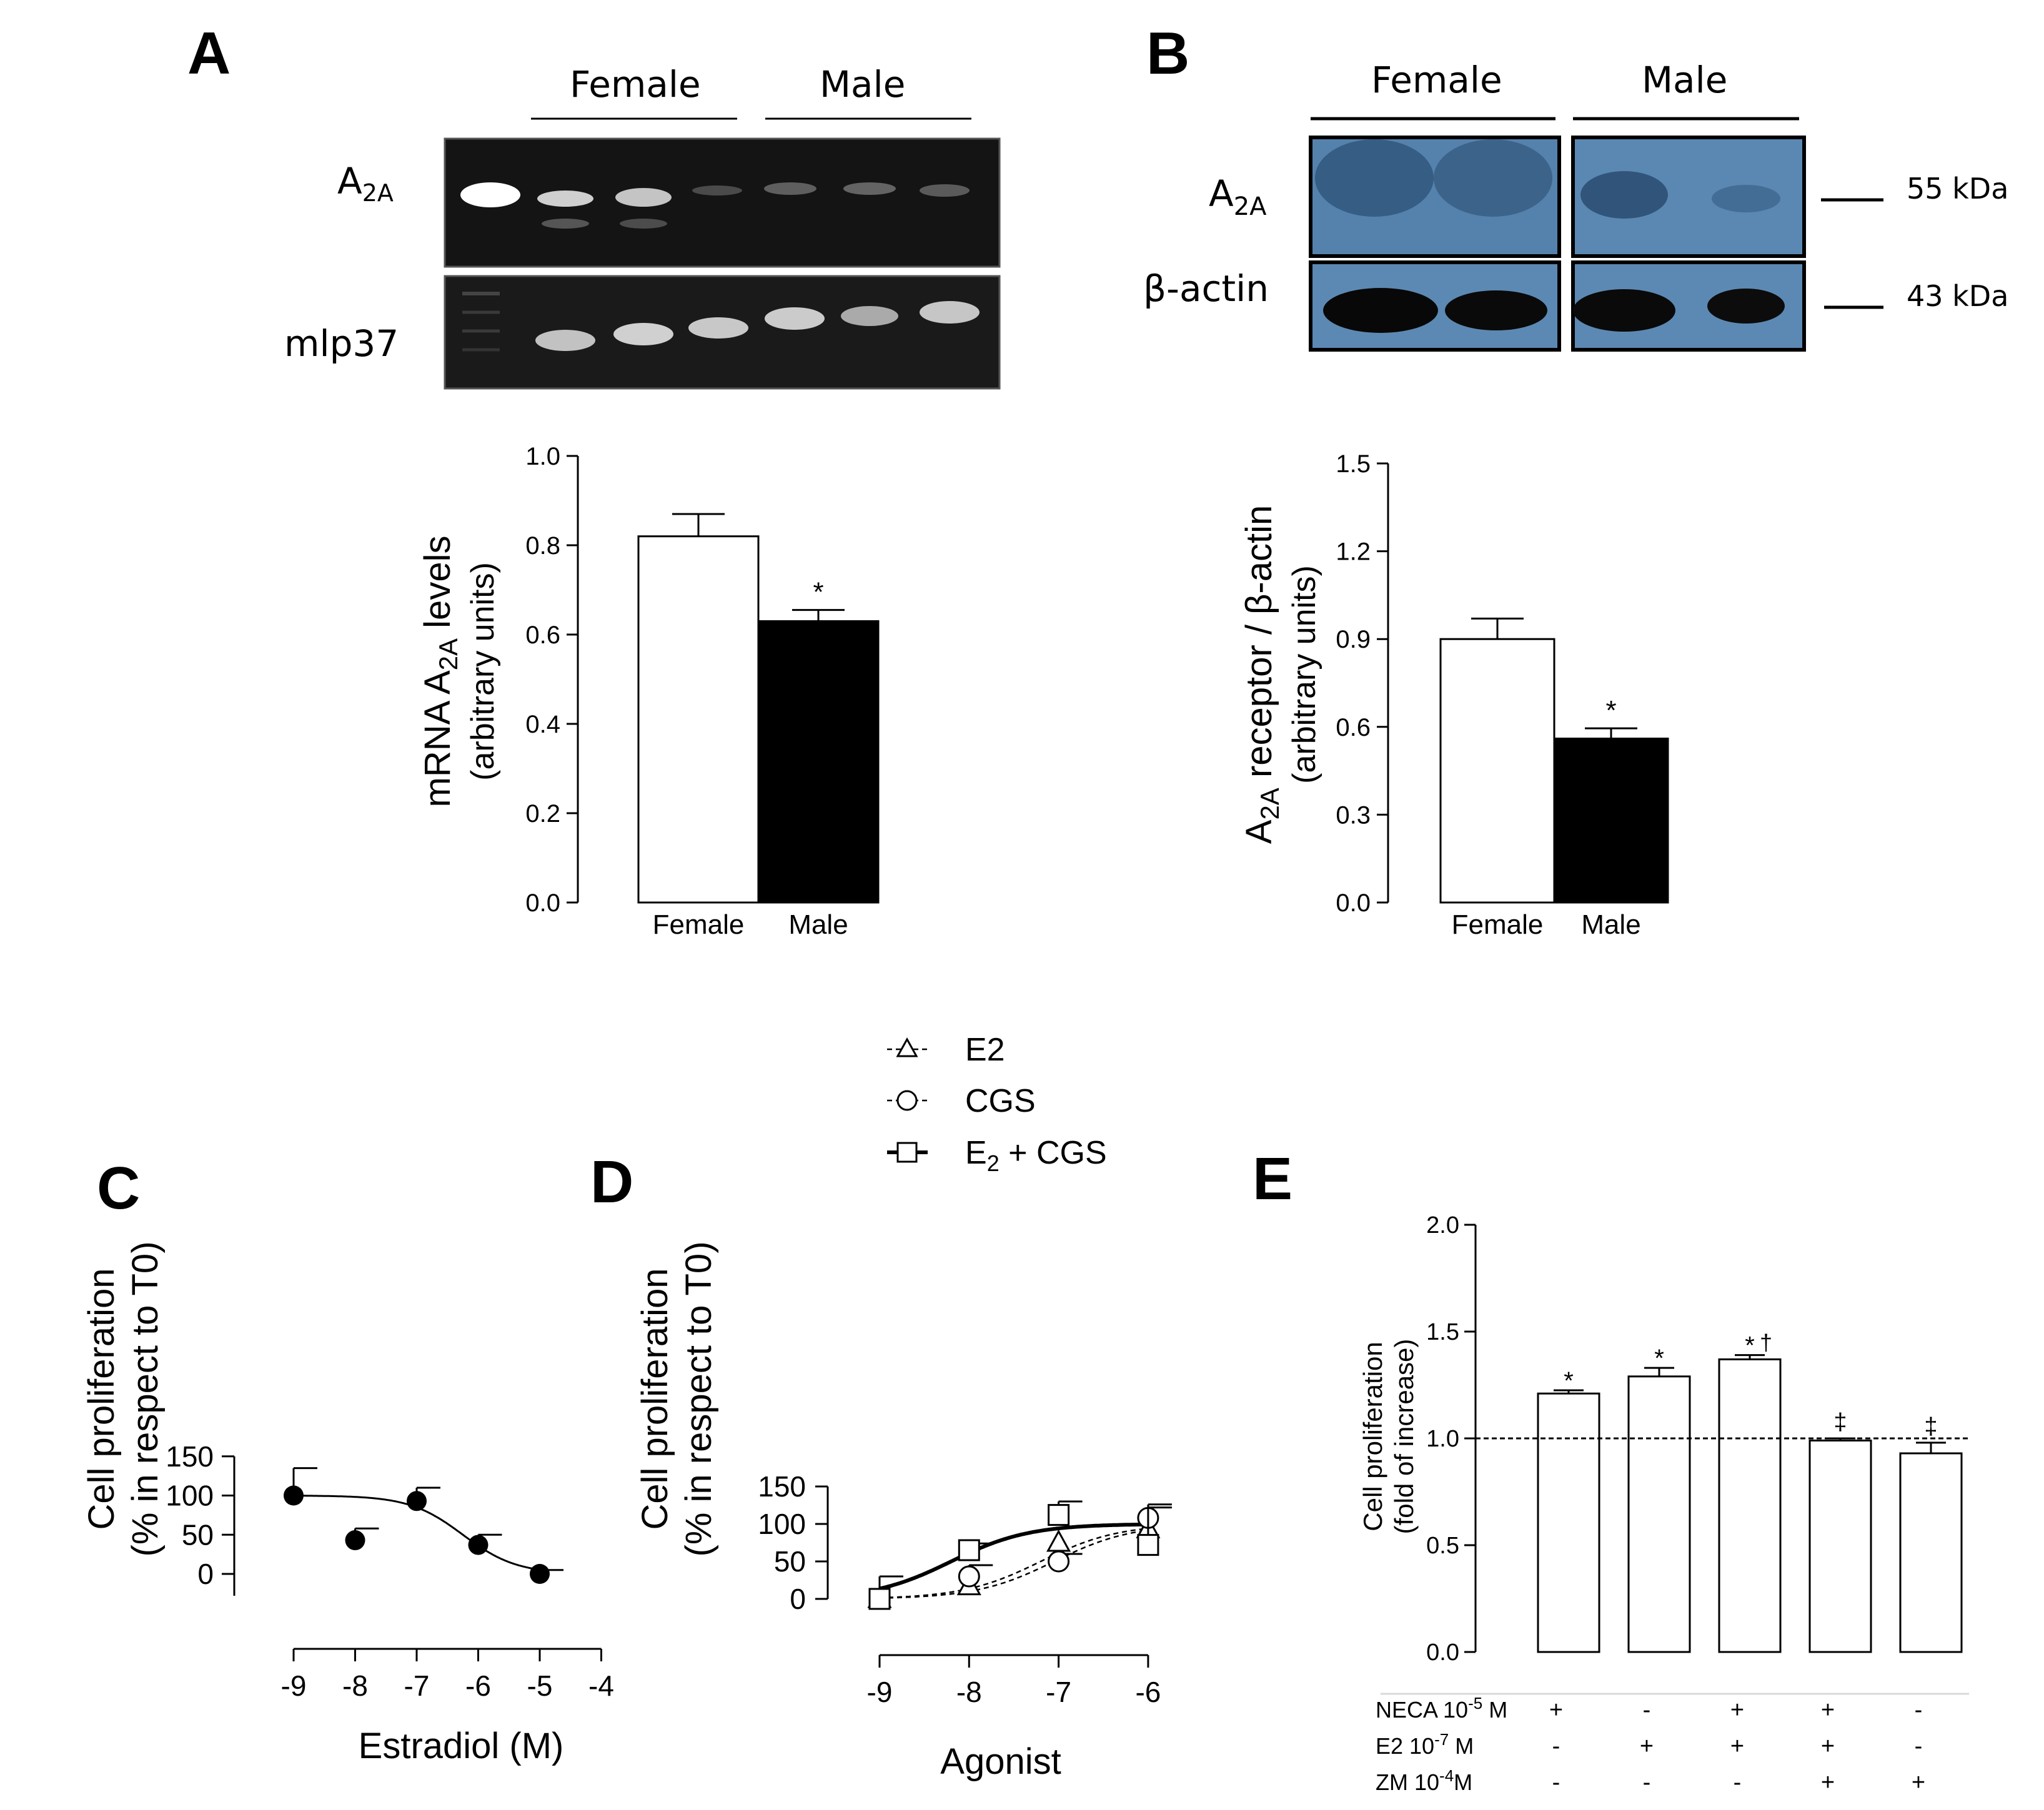  Describe the element at coordinates (722, 332) in the screenshot. I see `gel-image-mlp37` at that location.